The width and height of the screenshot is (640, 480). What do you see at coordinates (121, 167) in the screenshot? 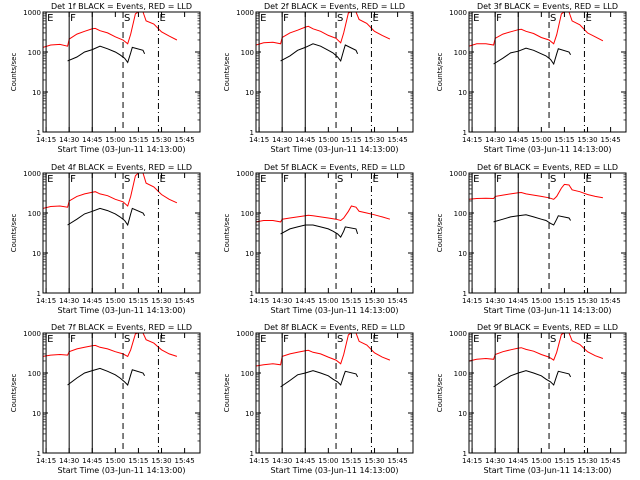
I see `panel-title: Det 4f BLACK = Events, RED = LLD` at bounding box center [121, 167].